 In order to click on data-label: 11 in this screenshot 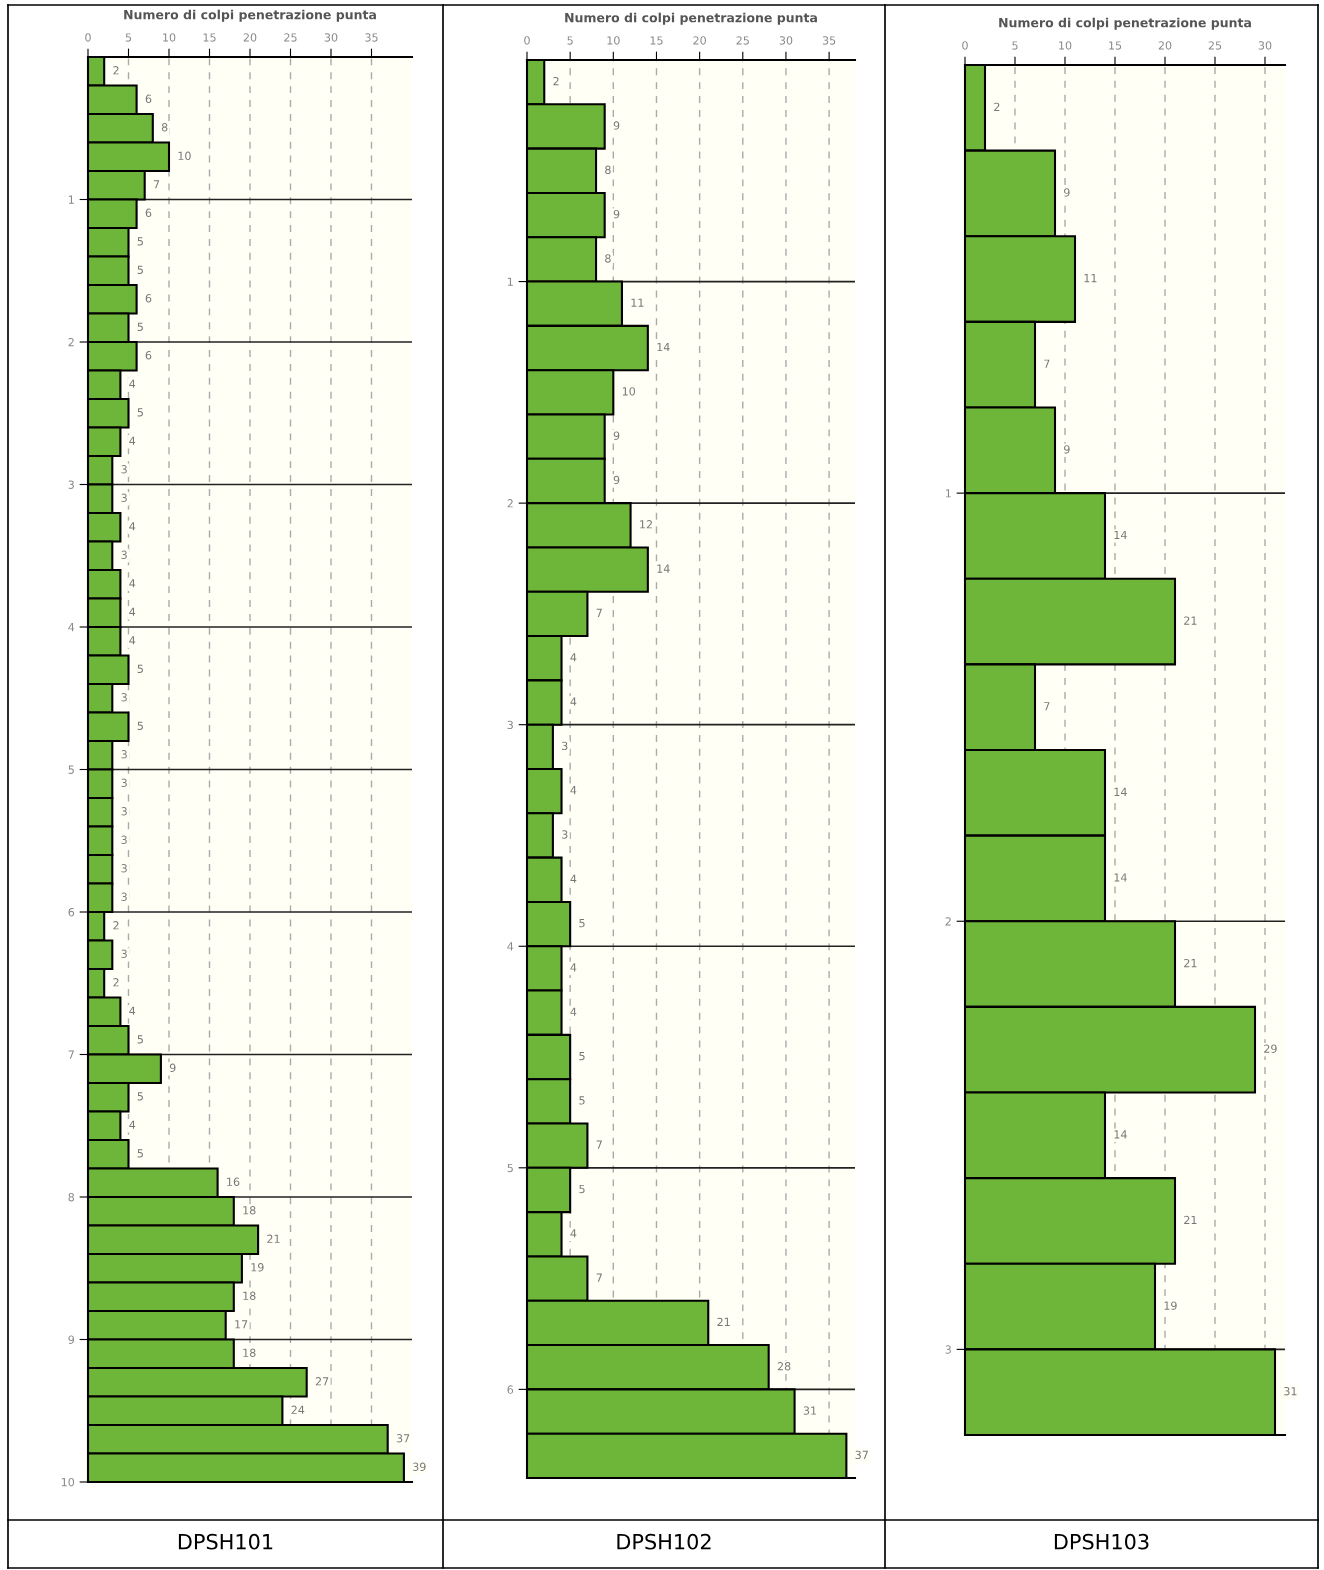, I will do `click(1090, 278)`.